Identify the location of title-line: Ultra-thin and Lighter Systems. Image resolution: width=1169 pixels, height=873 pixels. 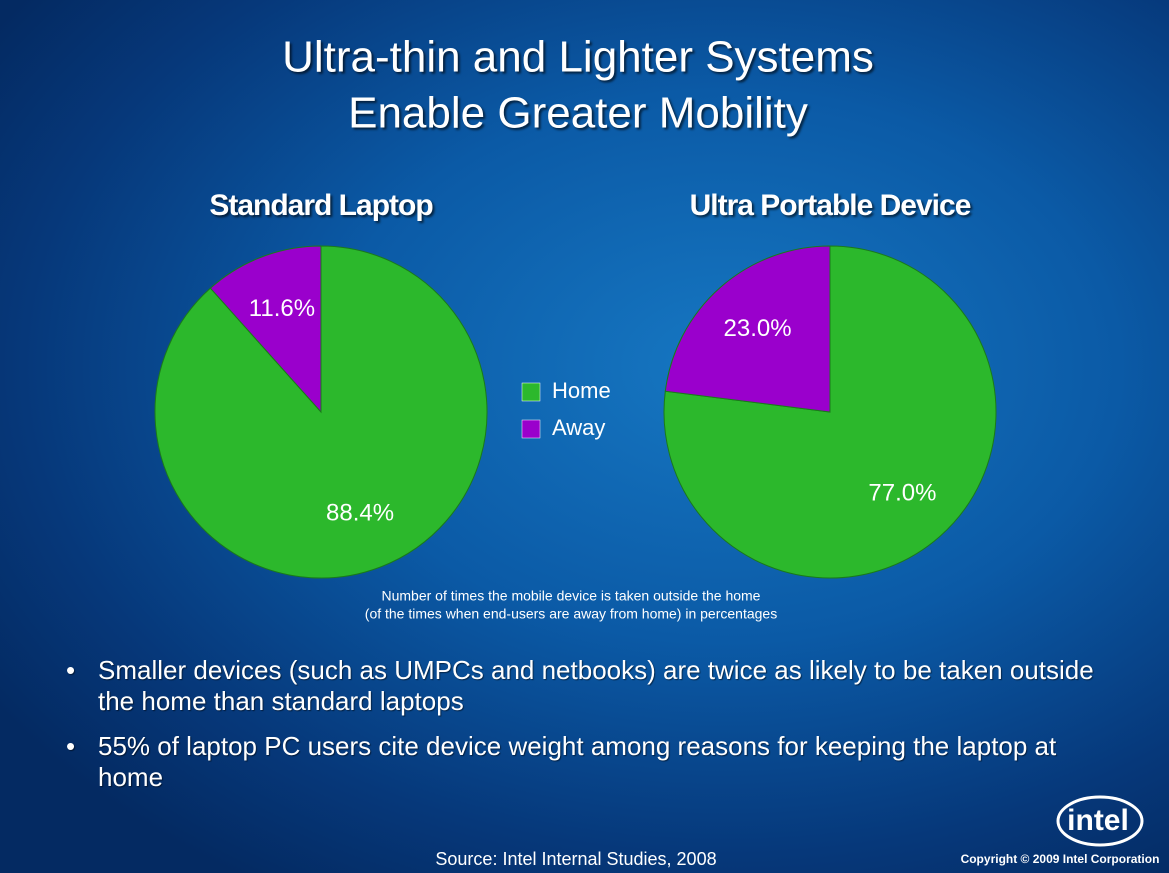
(578, 57).